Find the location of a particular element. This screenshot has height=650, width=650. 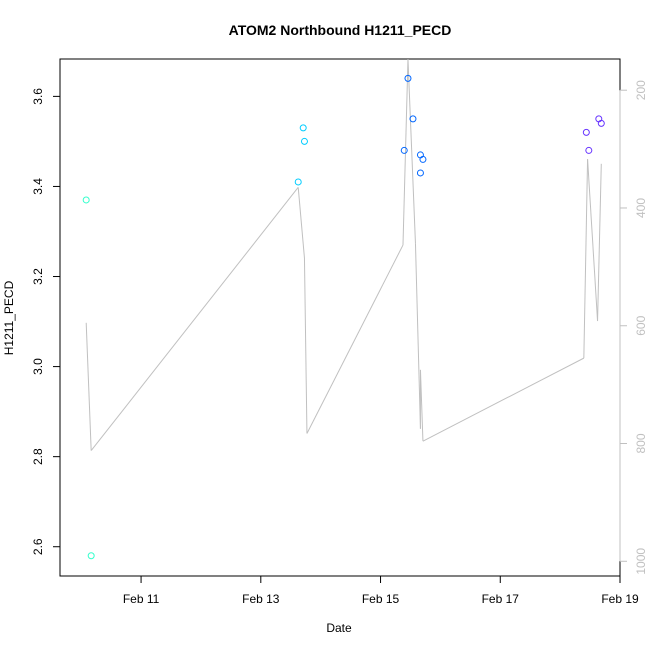

right-tick-label: 400 is located at coordinates (641, 208).